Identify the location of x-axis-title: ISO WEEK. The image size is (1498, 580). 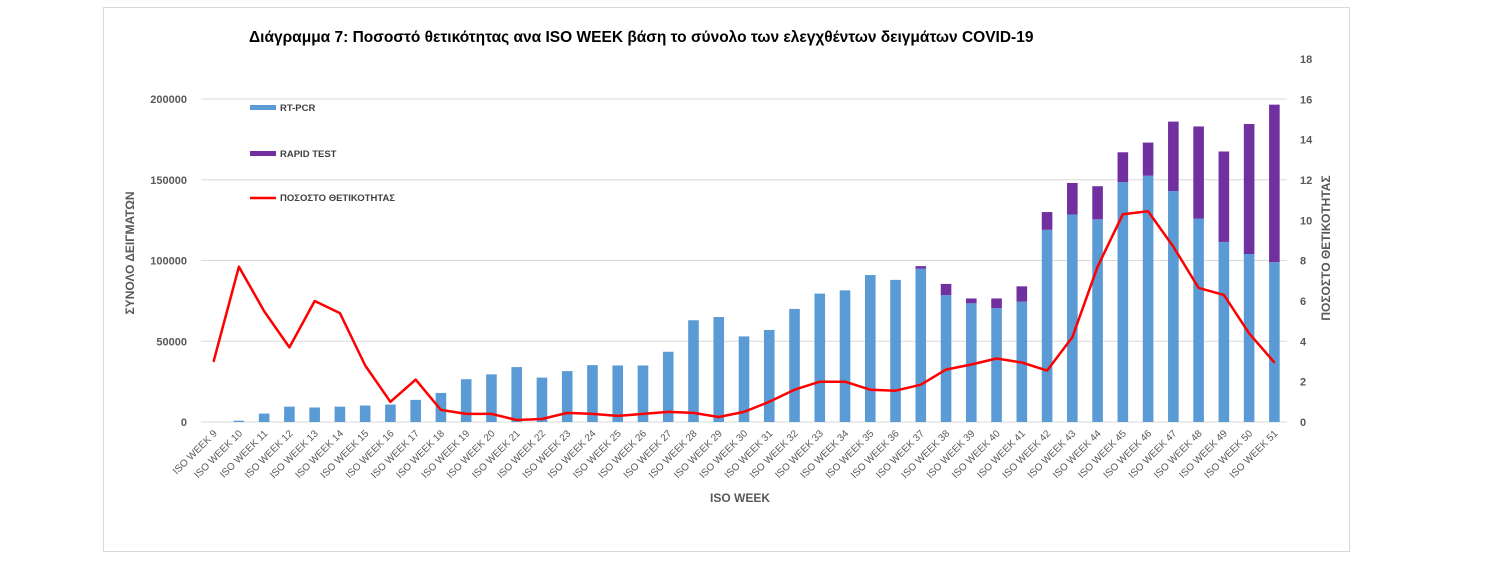
(740, 498).